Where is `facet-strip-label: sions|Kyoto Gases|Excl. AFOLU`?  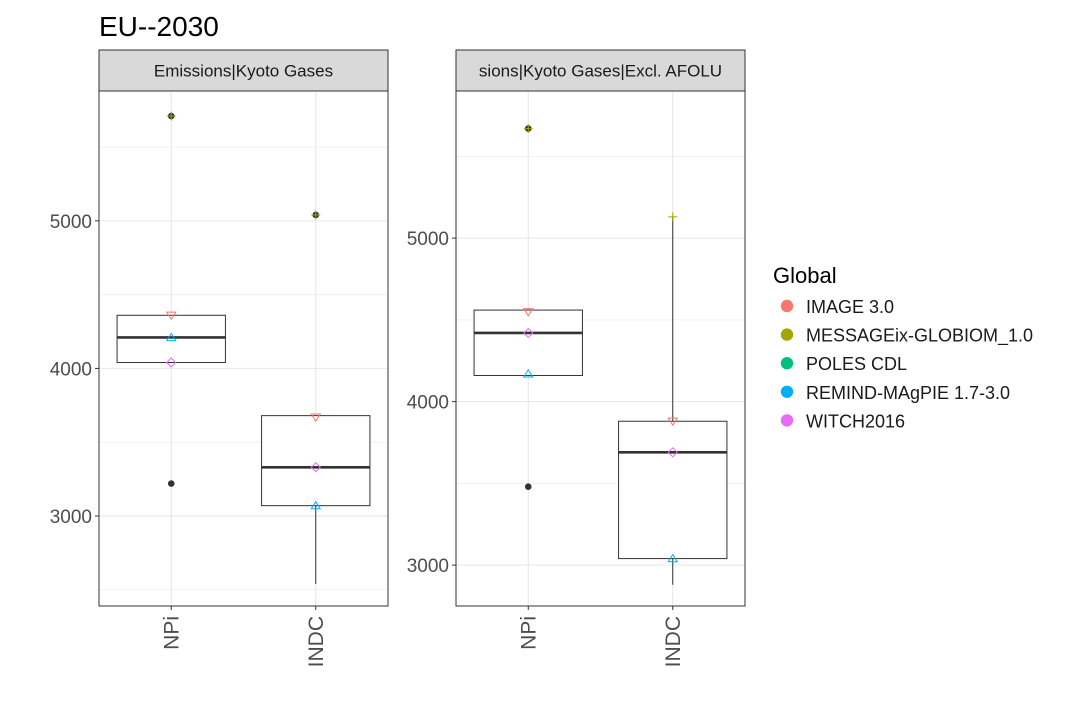
facet-strip-label: sions|Kyoto Gases|Excl. AFOLU is located at coordinates (600, 71).